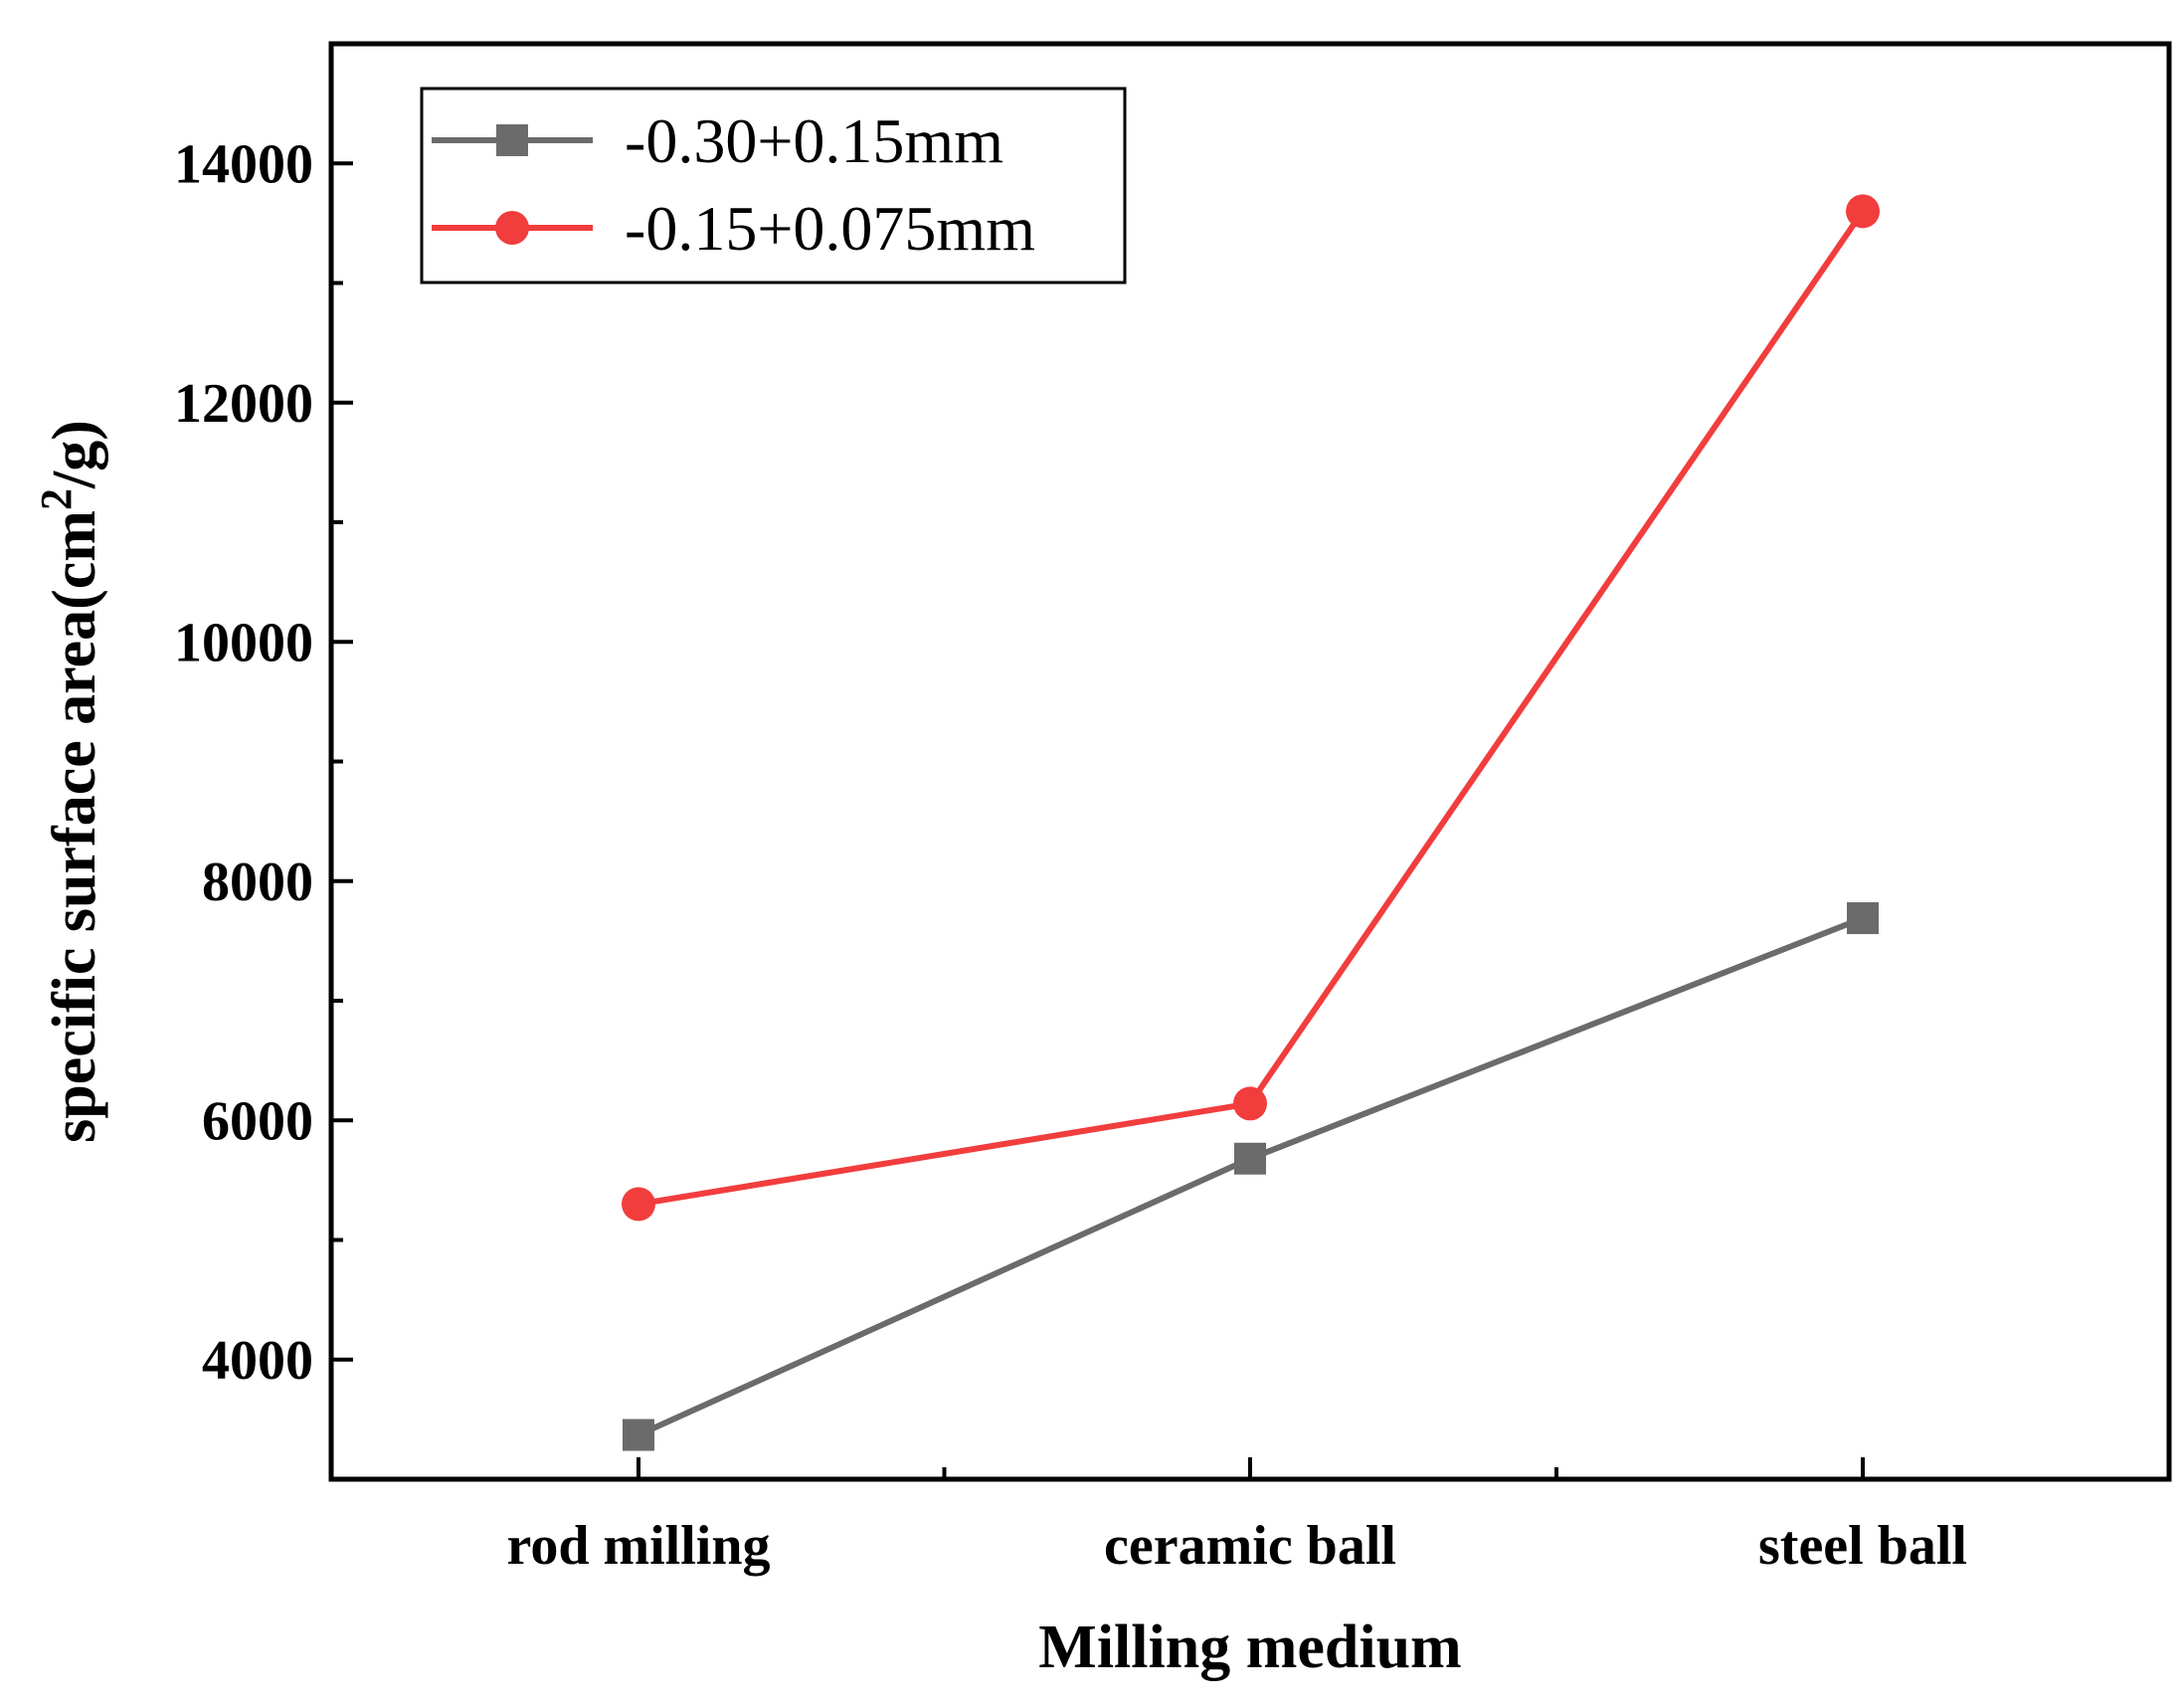  Describe the element at coordinates (1250, 1546) in the screenshot. I see `x-tick-label: ceramic ball` at that location.